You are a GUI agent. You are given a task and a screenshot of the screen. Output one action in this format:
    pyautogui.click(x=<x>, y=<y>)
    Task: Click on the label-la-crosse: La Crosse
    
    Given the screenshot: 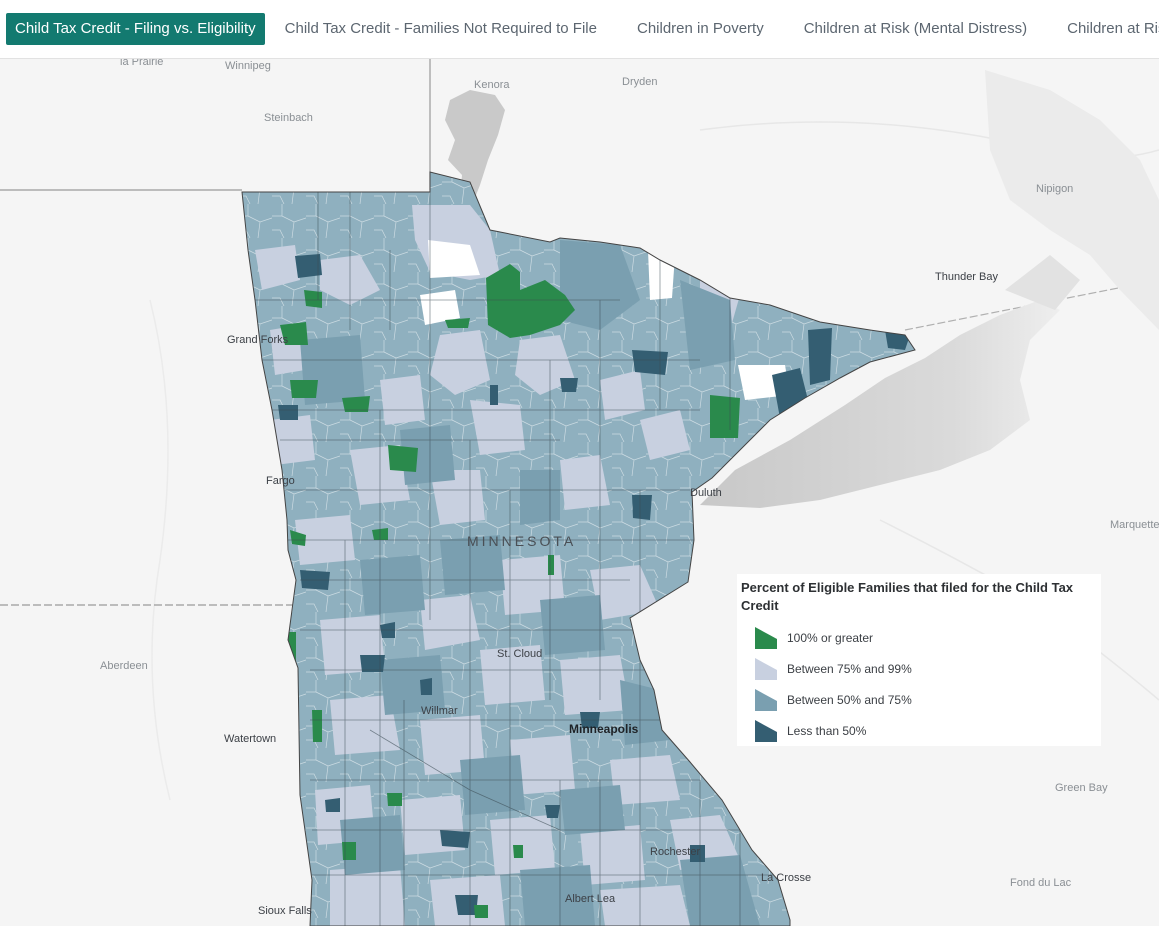 What is the action you would take?
    pyautogui.click(x=786, y=878)
    